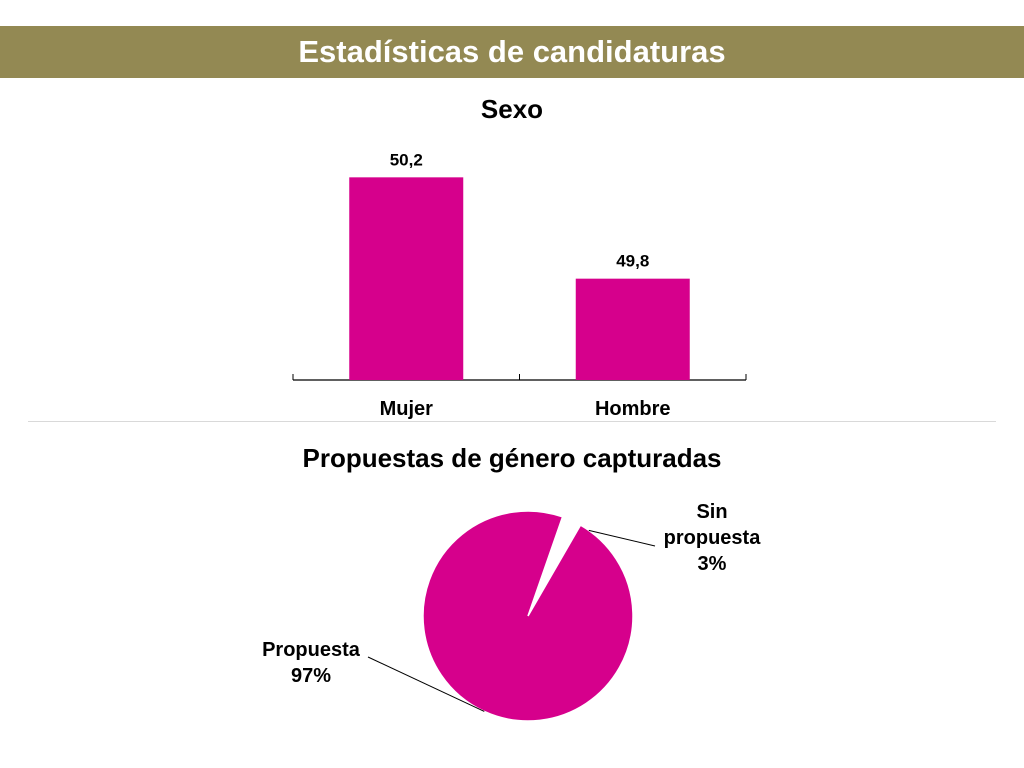  What do you see at coordinates (406, 159) in the screenshot?
I see `bar-value-label: 50,2` at bounding box center [406, 159].